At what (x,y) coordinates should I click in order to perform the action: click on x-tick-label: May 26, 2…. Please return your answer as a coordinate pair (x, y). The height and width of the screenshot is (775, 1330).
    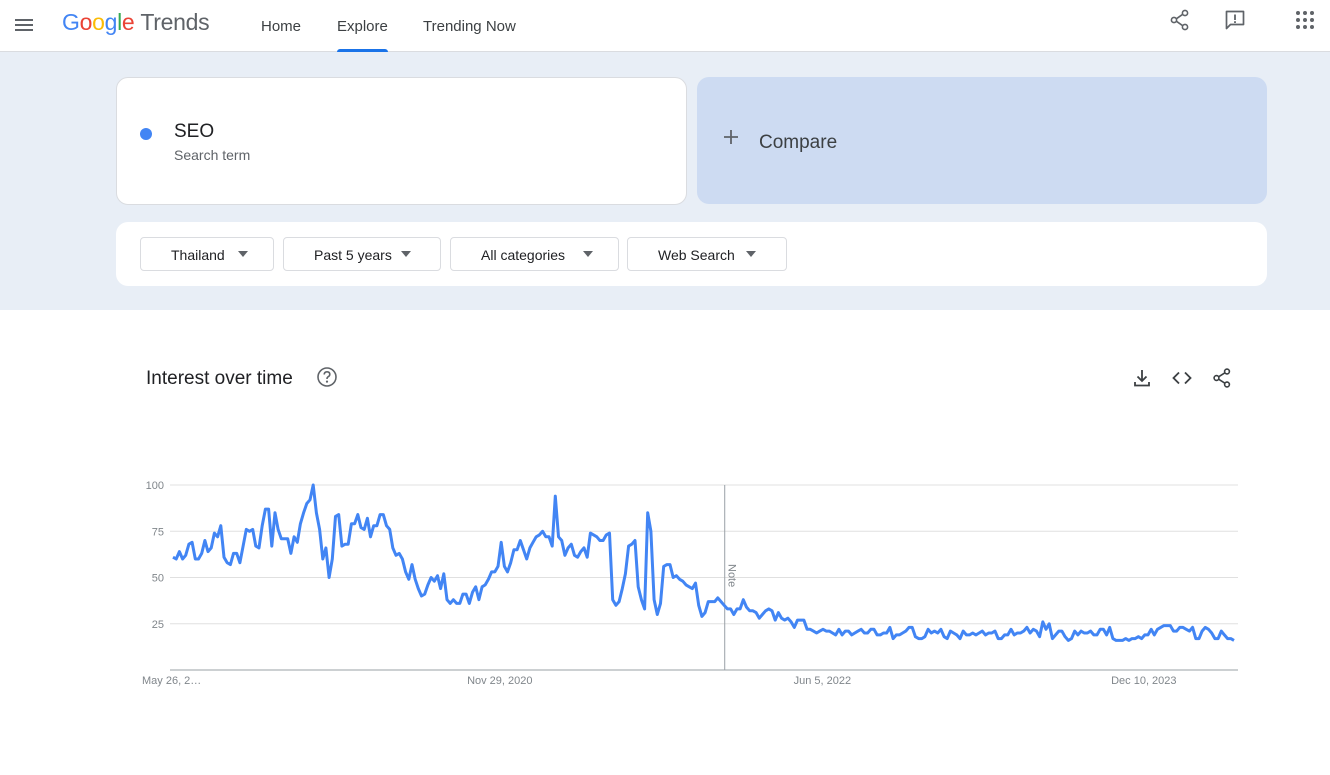
    Looking at the image, I should click on (171, 681).